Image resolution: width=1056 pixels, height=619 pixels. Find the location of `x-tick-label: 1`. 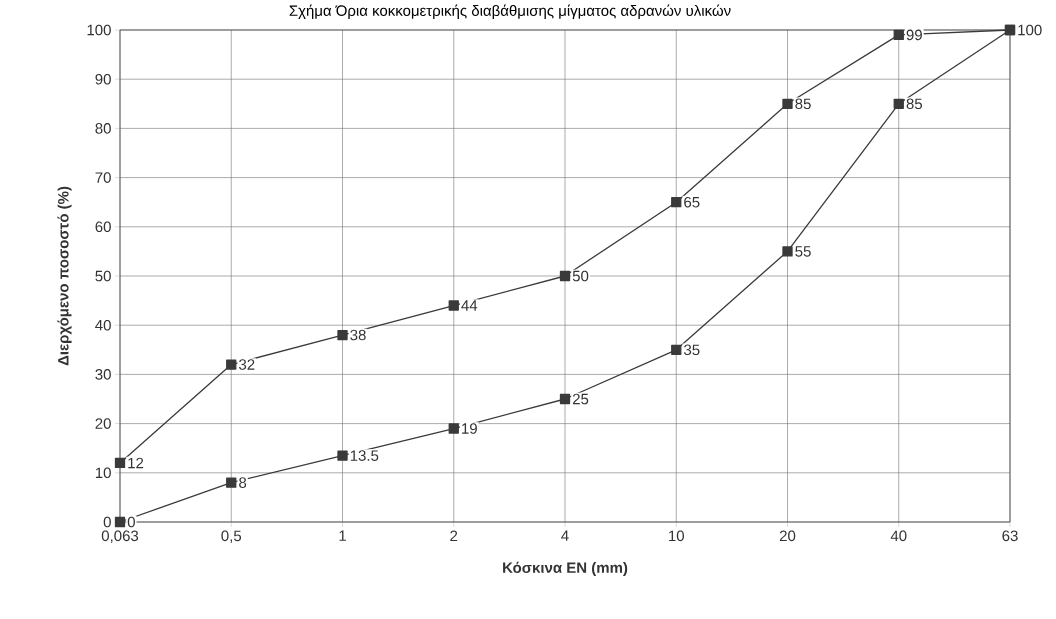

x-tick-label: 1 is located at coordinates (342, 535).